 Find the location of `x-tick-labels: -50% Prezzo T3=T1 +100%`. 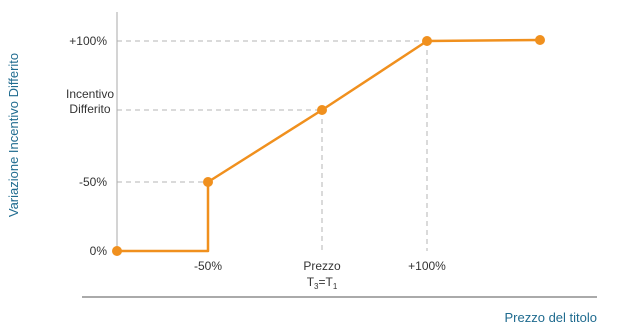

x-tick-labels: -50% Prezzo T3=T1 +100% is located at coordinates (320, 275).